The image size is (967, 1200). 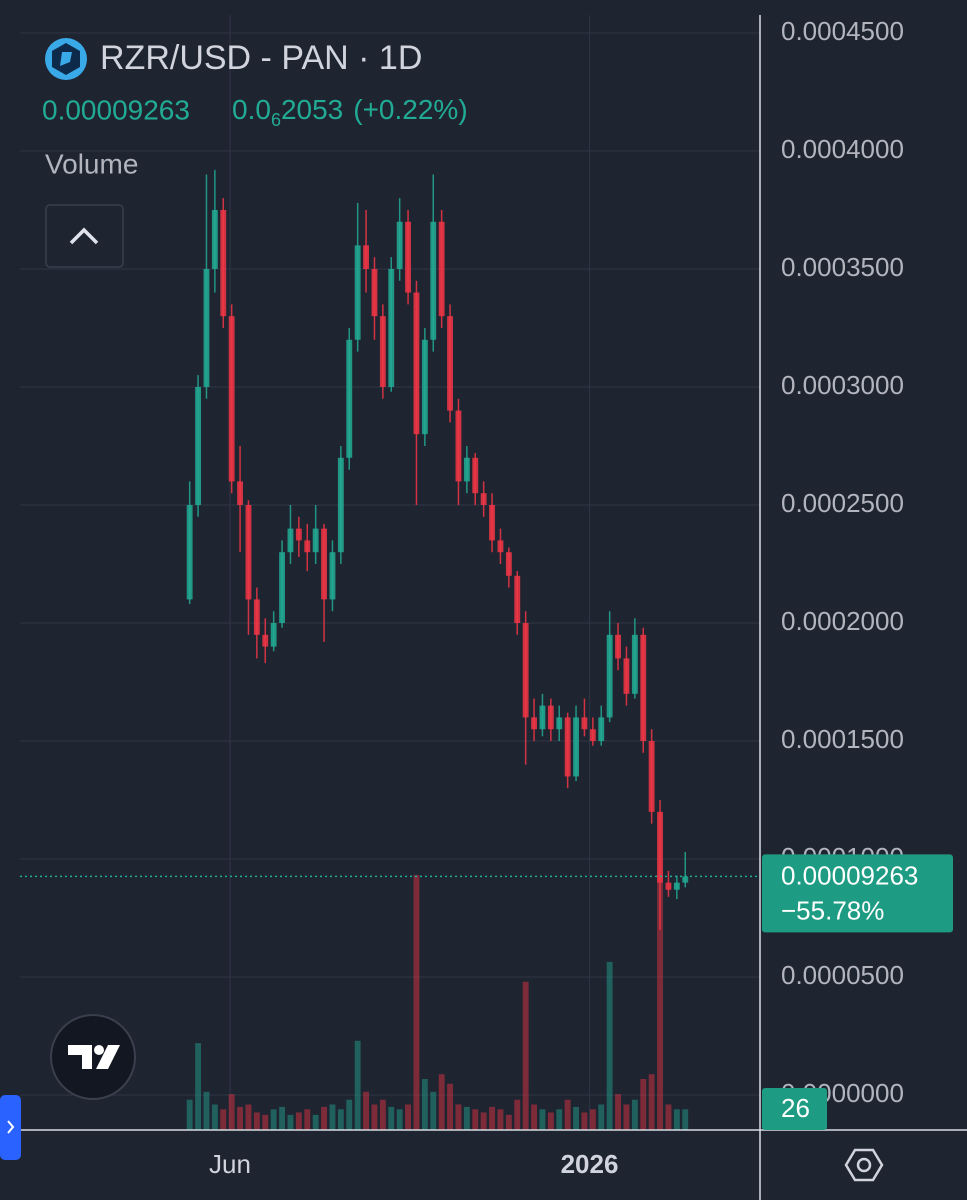 I want to click on tradingview-logo, so click(x=93, y=1057).